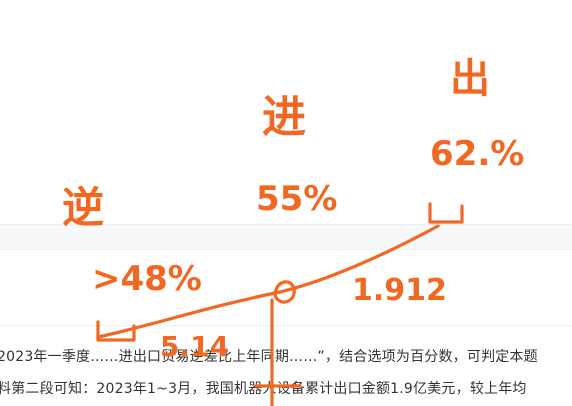 This screenshot has width=572, height=406. I want to click on annotation-bracket-right, so click(446, 213).